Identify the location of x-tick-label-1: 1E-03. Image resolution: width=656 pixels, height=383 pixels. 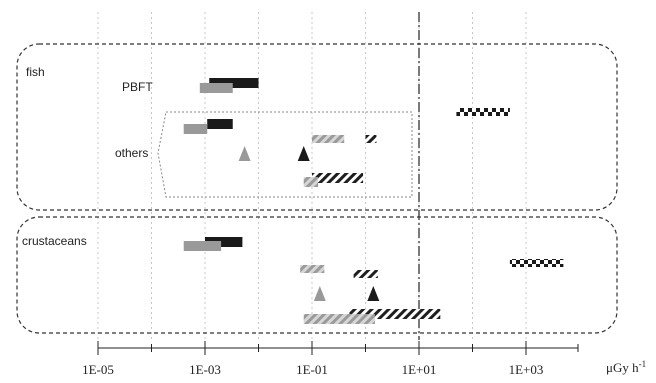
(205, 369).